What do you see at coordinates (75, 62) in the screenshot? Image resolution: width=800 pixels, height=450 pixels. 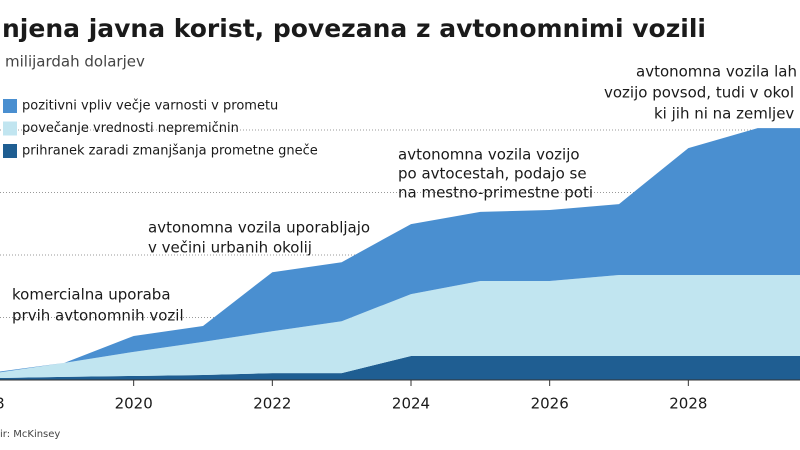 I see `subtitle: milijardah dolarjev` at bounding box center [75, 62].